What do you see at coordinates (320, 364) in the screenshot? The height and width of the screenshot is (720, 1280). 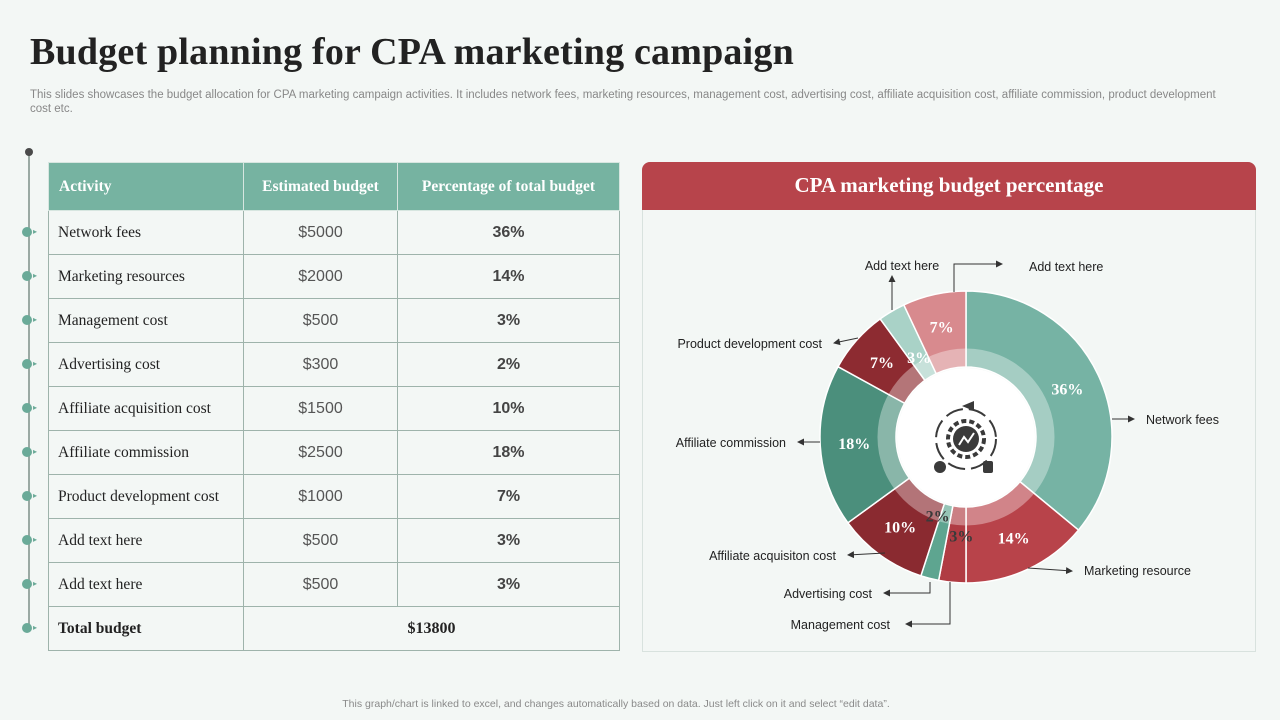 I see `budget-cell: $300` at bounding box center [320, 364].